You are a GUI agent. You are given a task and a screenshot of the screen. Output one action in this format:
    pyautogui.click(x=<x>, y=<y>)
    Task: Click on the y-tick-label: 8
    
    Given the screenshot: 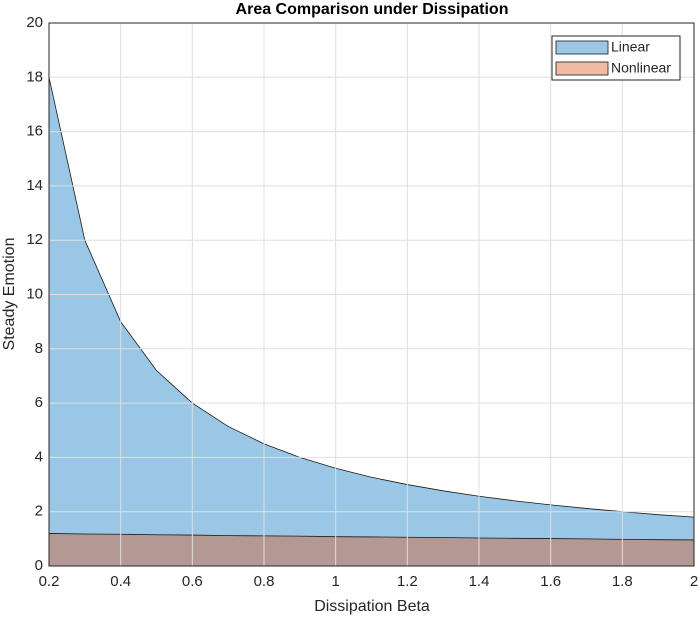 What is the action you would take?
    pyautogui.click(x=39, y=348)
    